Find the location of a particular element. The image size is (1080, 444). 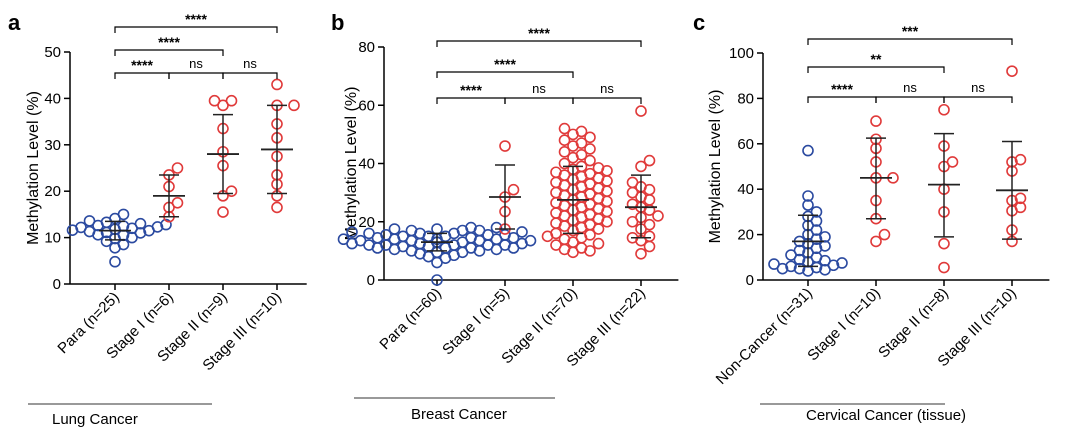

category-label-c: Non-Cancer (n=31) is located at coordinates (764, 336).